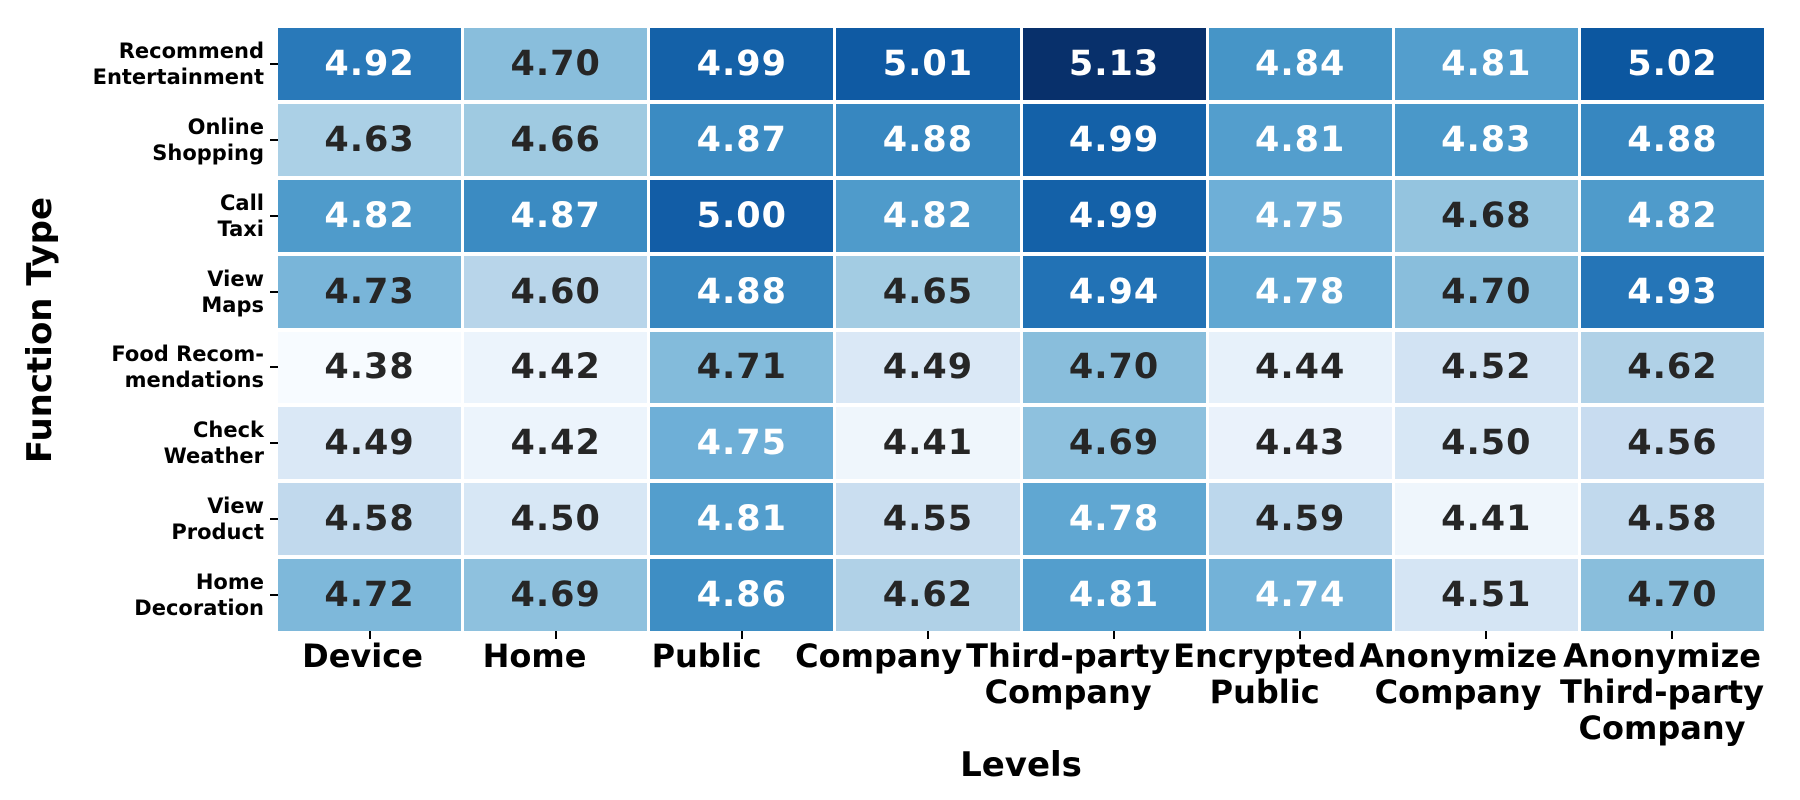 This screenshot has height=800, width=1800. I want to click on heatmap-cell: 4.92, so click(370, 64).